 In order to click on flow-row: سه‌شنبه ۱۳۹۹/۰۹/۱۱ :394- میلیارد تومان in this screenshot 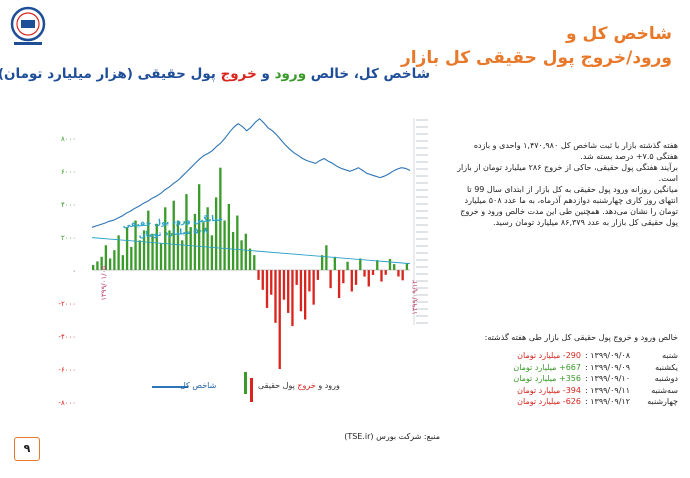, I will do `click(597, 390)`.